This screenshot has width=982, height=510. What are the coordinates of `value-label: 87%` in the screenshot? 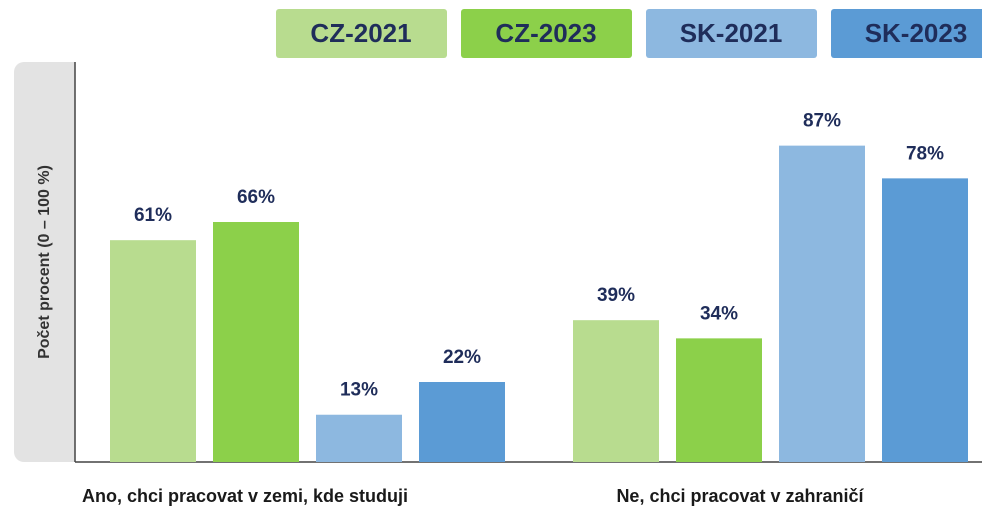 It's located at (822, 121).